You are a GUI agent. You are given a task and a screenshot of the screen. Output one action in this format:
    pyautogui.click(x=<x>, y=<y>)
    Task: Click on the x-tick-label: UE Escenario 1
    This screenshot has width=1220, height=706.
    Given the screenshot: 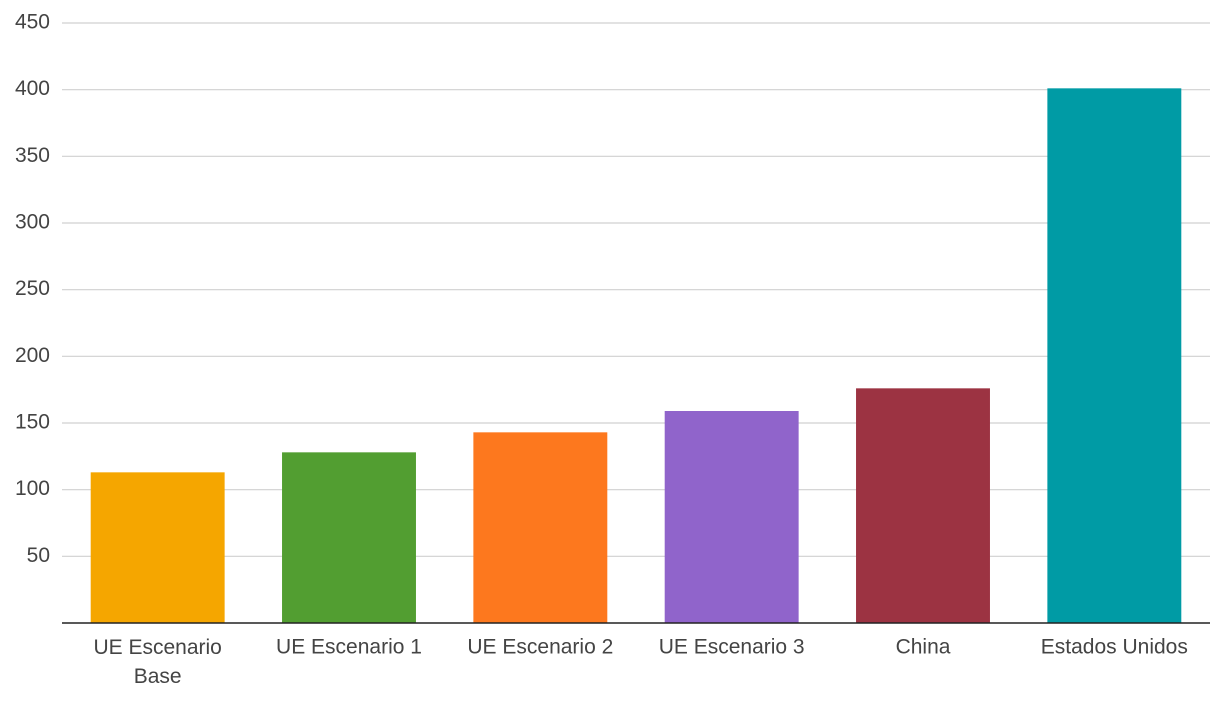 What is the action you would take?
    pyautogui.click(x=349, y=647)
    